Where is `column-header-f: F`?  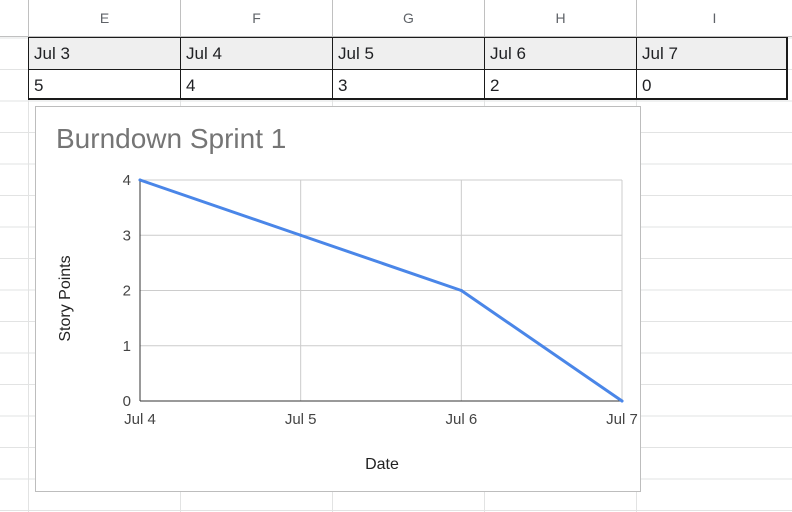 column-header-f: F is located at coordinates (256, 18).